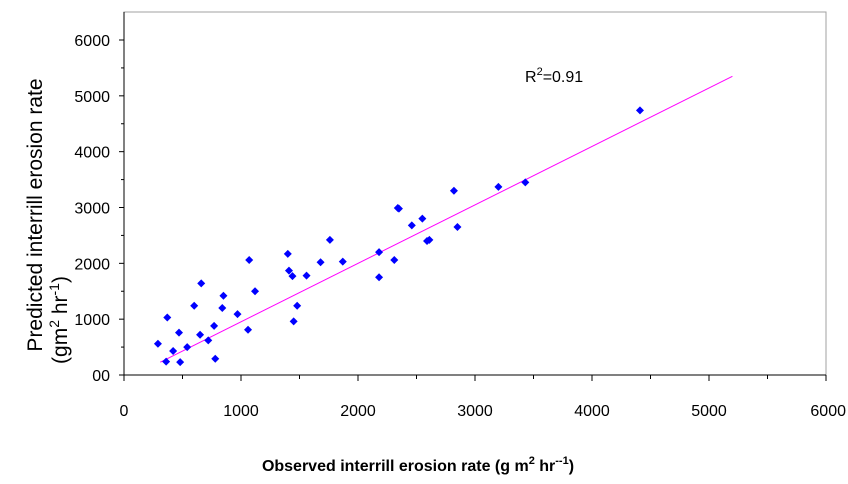  Describe the element at coordinates (92, 209) in the screenshot. I see `y-tick-label: 3000` at that location.